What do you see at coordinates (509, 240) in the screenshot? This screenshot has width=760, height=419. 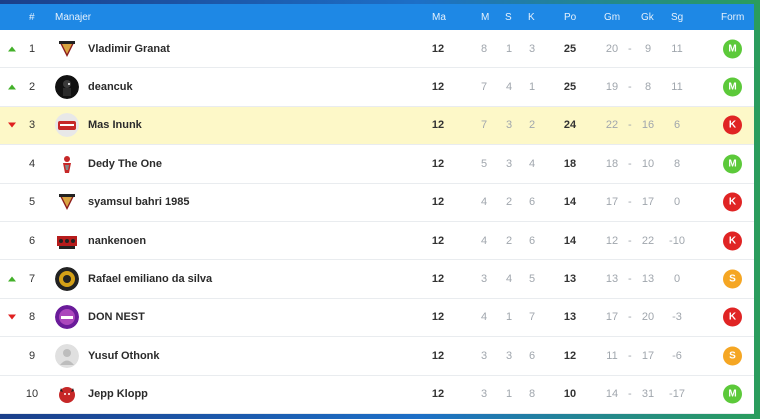 I see `drawn-count: 2` at bounding box center [509, 240].